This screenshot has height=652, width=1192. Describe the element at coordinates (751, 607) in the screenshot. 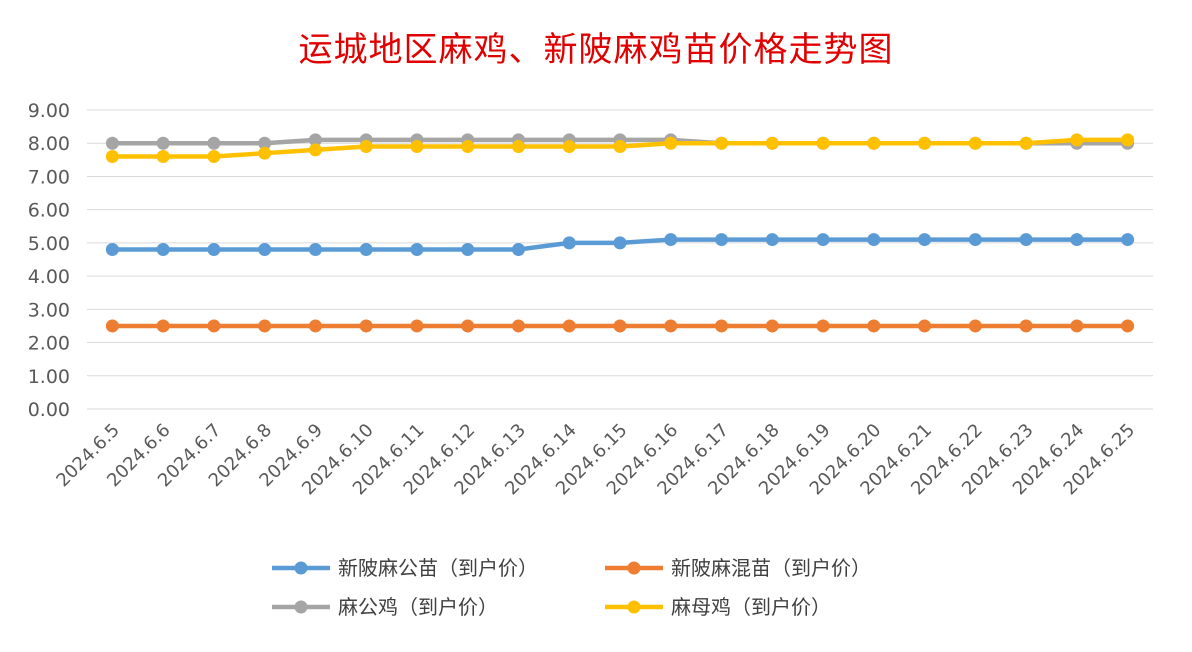

I see `legend-label: 麻母鸡（到户价）` at that location.